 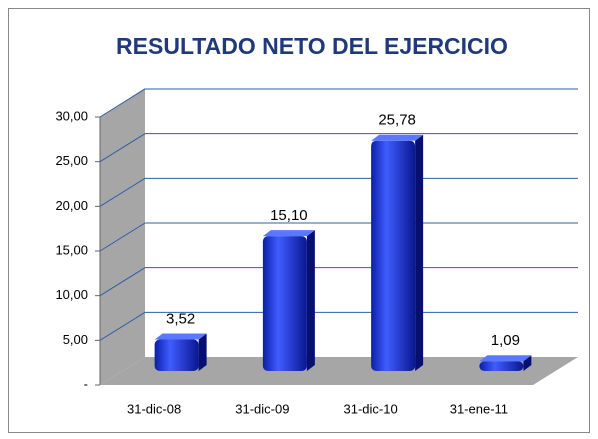 I want to click on x-tick-label: 31-dic-10, so click(x=371, y=408).